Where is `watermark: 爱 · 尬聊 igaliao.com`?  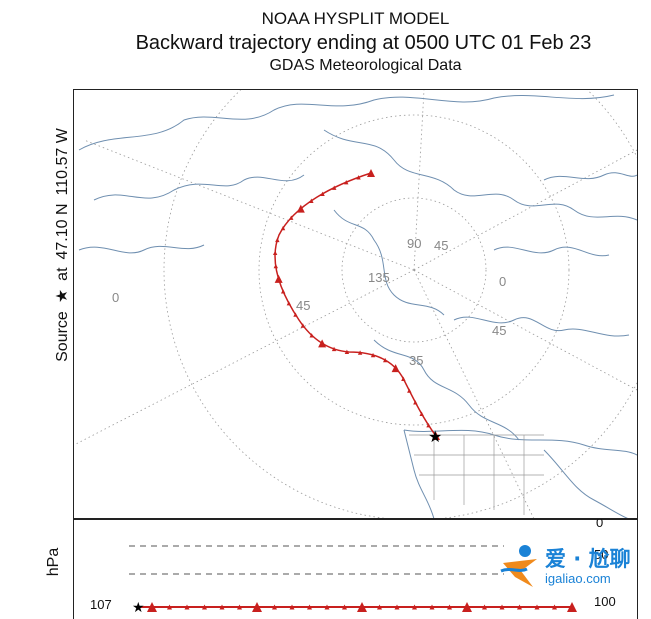
watermark: 爱 · 尬聊 igaliao.com is located at coordinates (572, 567).